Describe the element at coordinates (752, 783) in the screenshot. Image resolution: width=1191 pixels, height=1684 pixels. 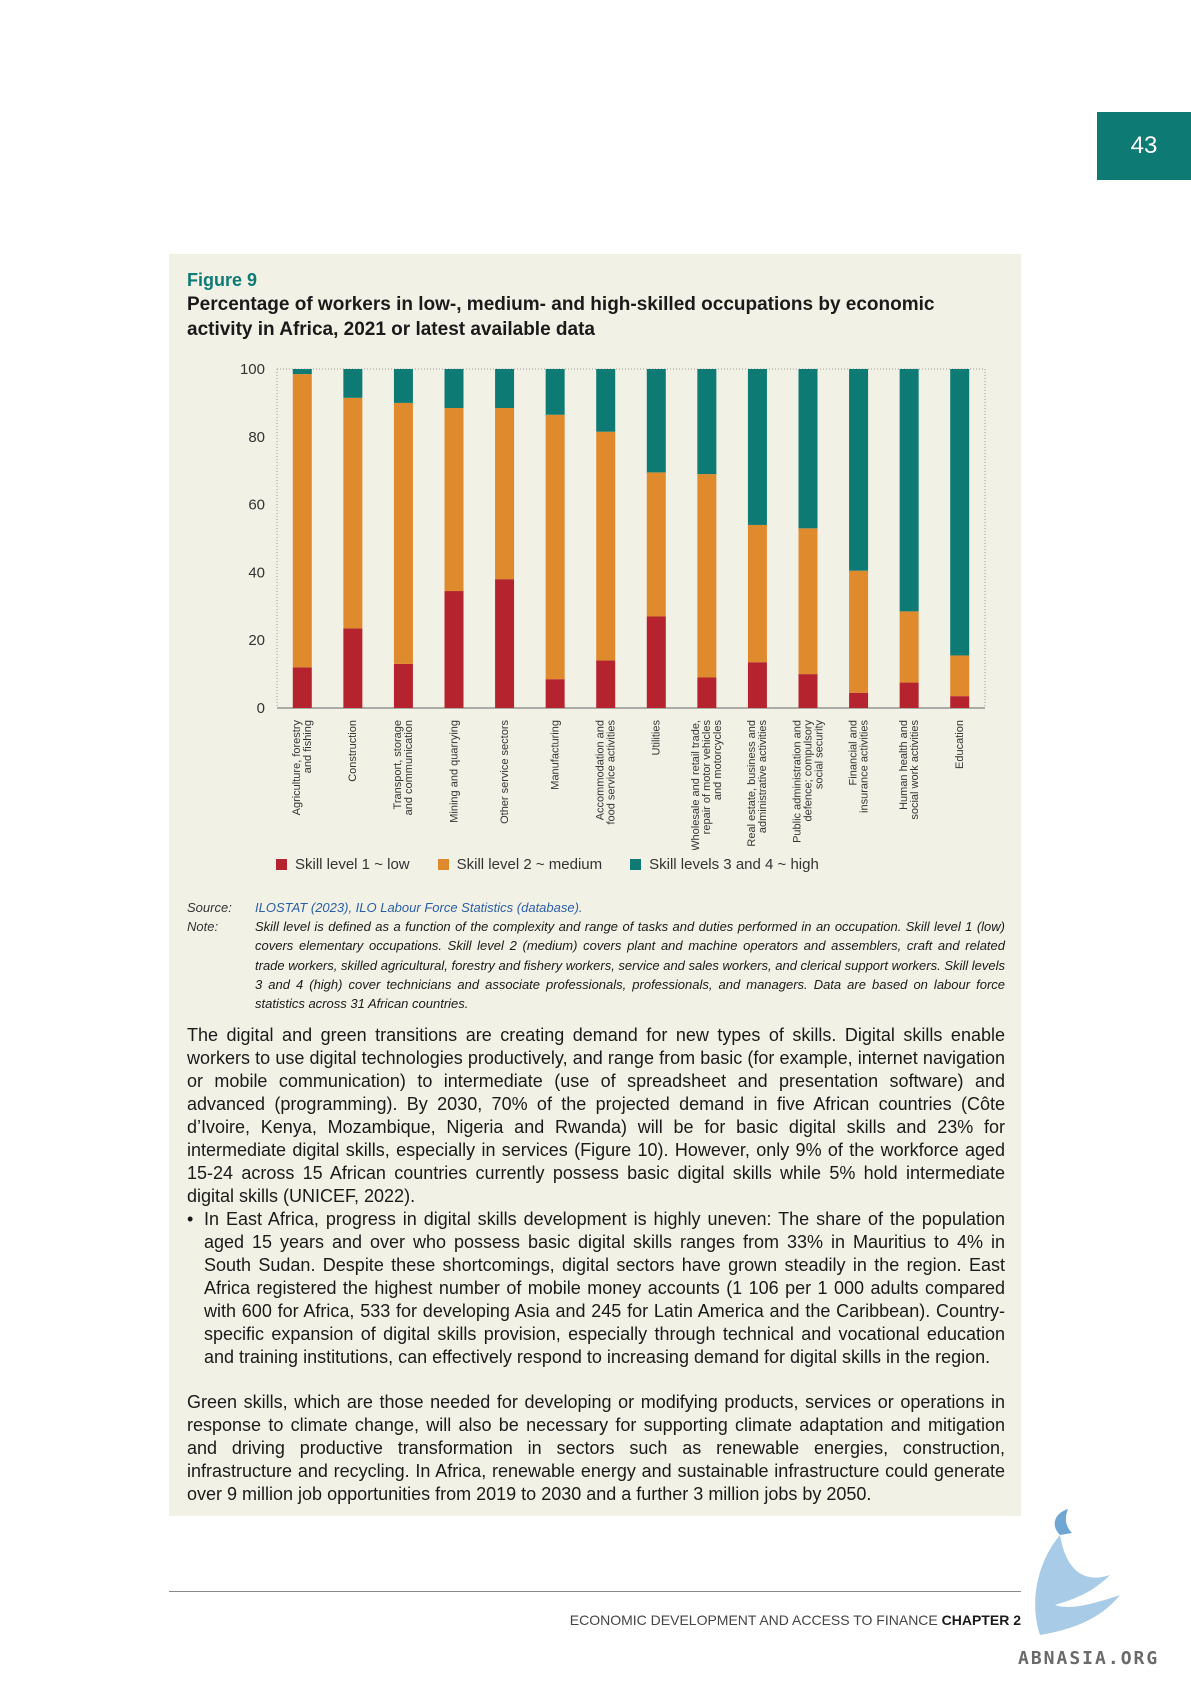
I see `x-tick-label-line: Real estate, business and` at that location.